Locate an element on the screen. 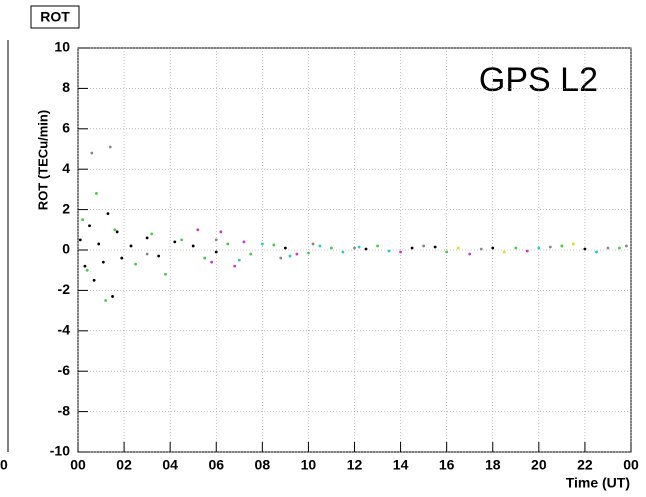 The width and height of the screenshot is (646, 497). x-tick-label: 18 is located at coordinates (493, 465).